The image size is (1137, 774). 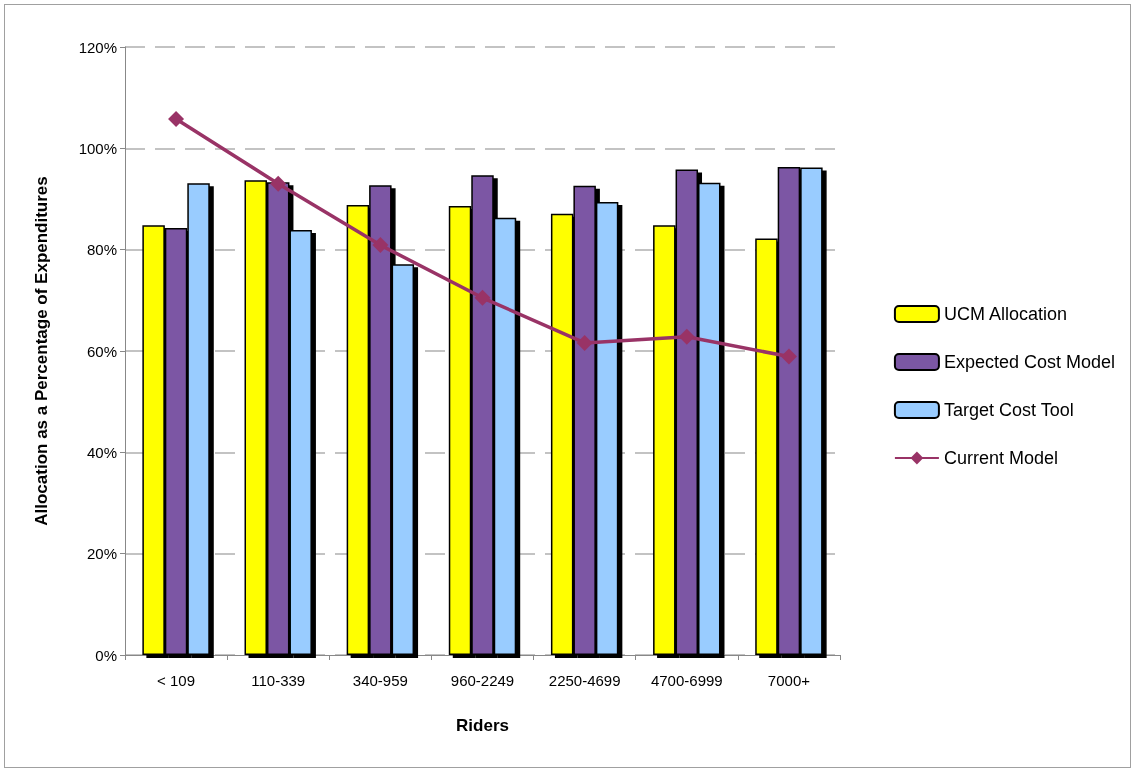 What do you see at coordinates (584, 680) in the screenshot?
I see `x-tick-label: 2250-4699` at bounding box center [584, 680].